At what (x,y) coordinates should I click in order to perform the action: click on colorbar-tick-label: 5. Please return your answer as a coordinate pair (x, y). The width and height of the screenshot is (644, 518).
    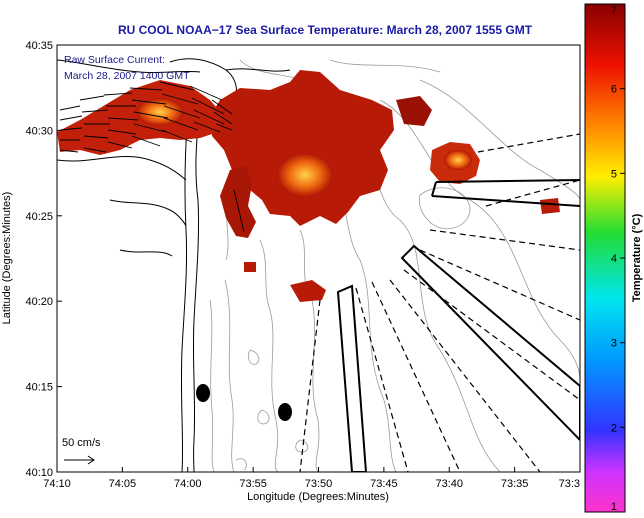
    Looking at the image, I should click on (614, 174).